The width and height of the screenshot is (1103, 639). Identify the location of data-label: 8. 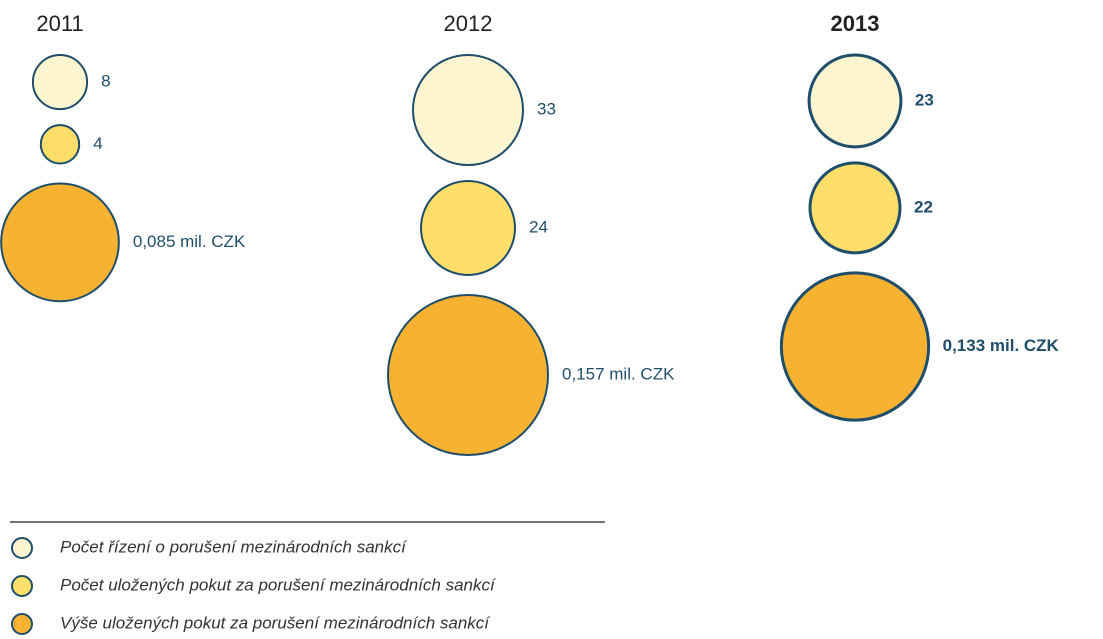
(105, 81).